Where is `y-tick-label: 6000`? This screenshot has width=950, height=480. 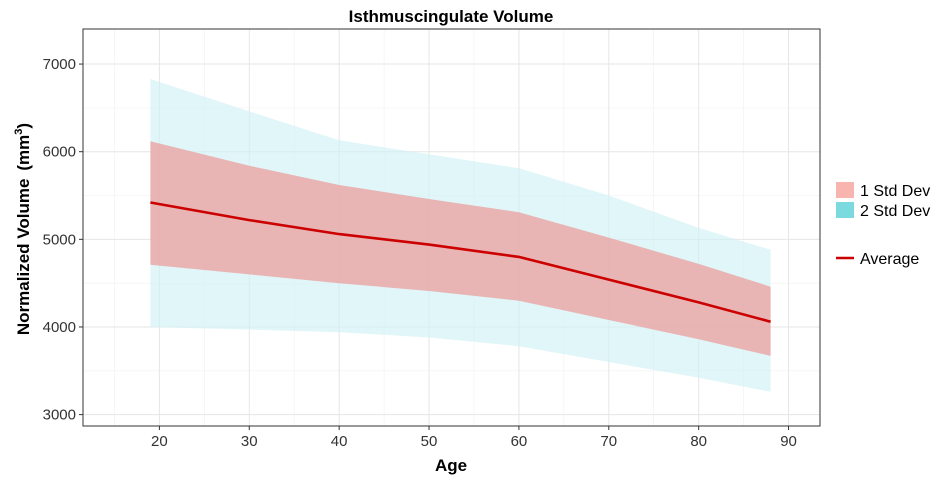
y-tick-label: 6000 is located at coordinates (59, 152).